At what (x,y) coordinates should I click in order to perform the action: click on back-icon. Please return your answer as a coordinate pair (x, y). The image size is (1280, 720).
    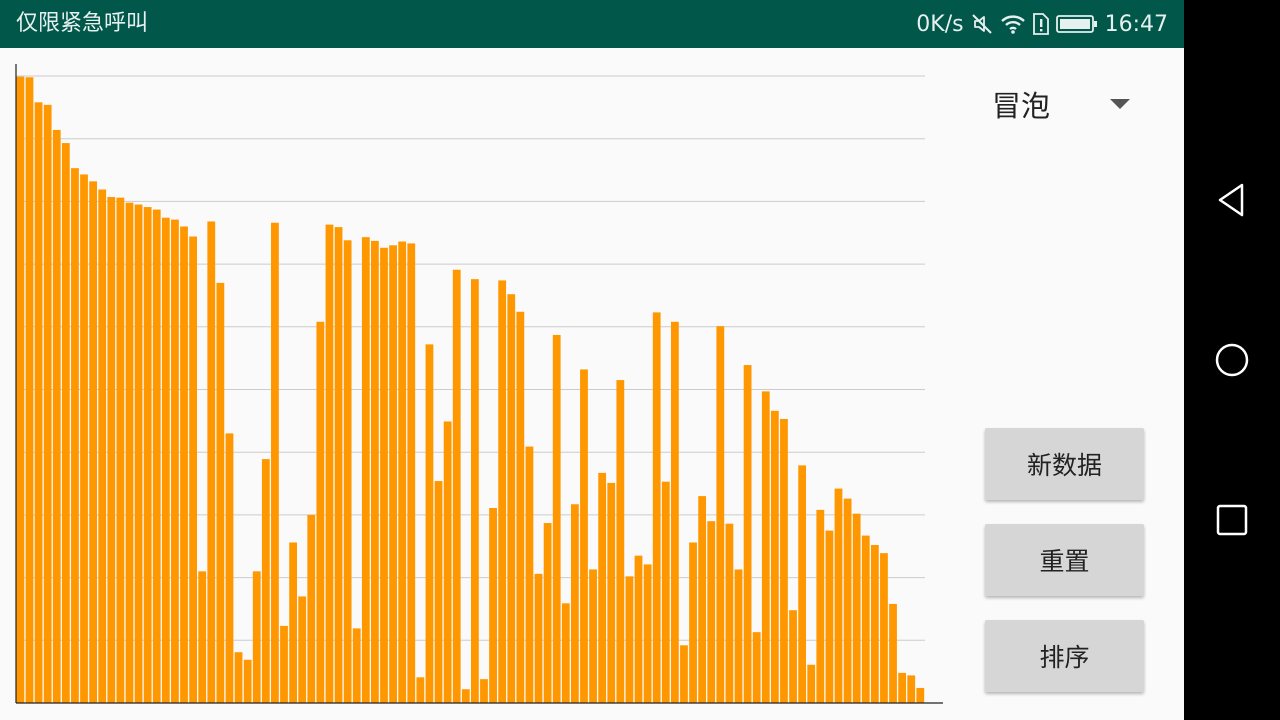
    Looking at the image, I should click on (1232, 200).